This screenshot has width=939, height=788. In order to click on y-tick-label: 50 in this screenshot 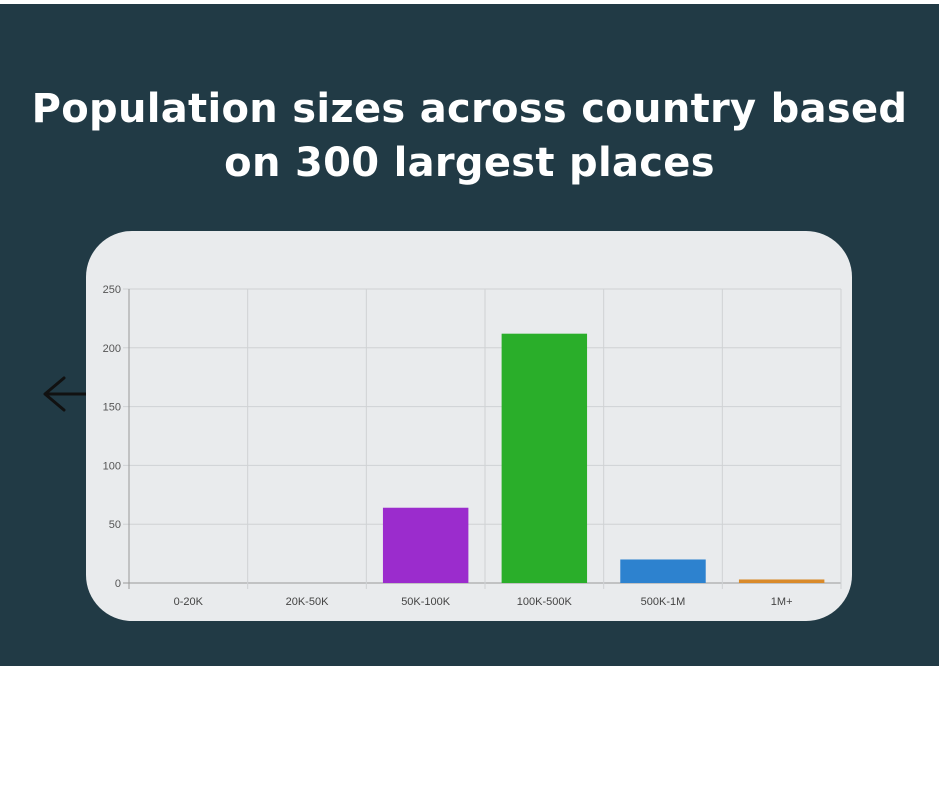, I will do `click(115, 525)`.